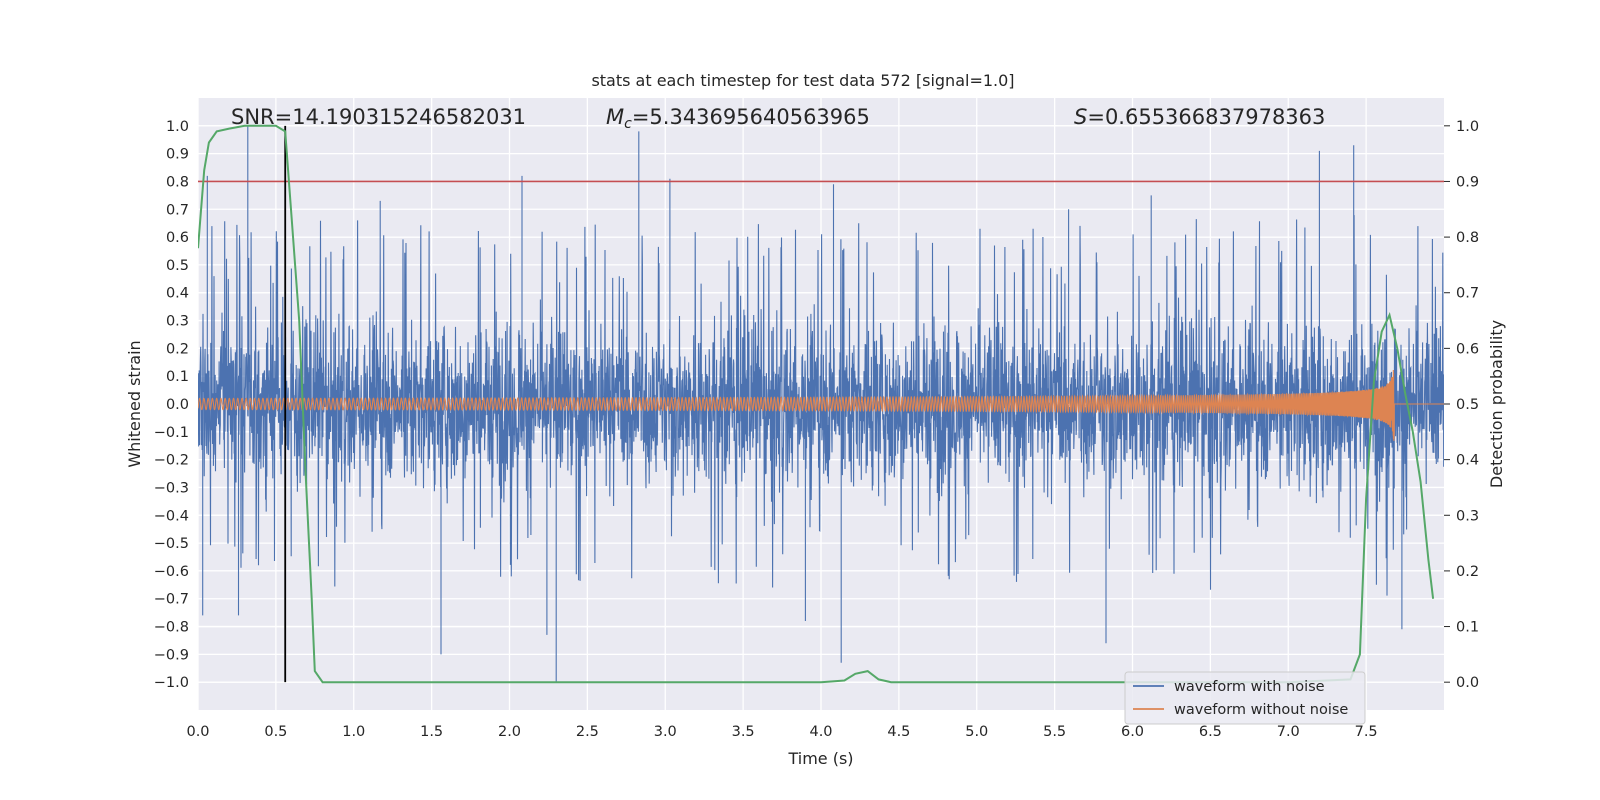 The image size is (1600, 800). What do you see at coordinates (378, 117) in the screenshot?
I see `snr-annotation: SNR=14.190315246582031` at bounding box center [378, 117].